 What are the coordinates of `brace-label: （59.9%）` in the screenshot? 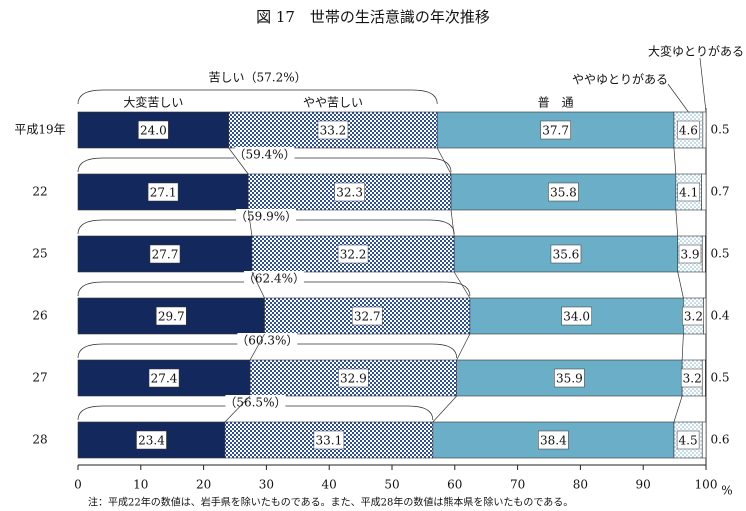 It's located at (266, 217).